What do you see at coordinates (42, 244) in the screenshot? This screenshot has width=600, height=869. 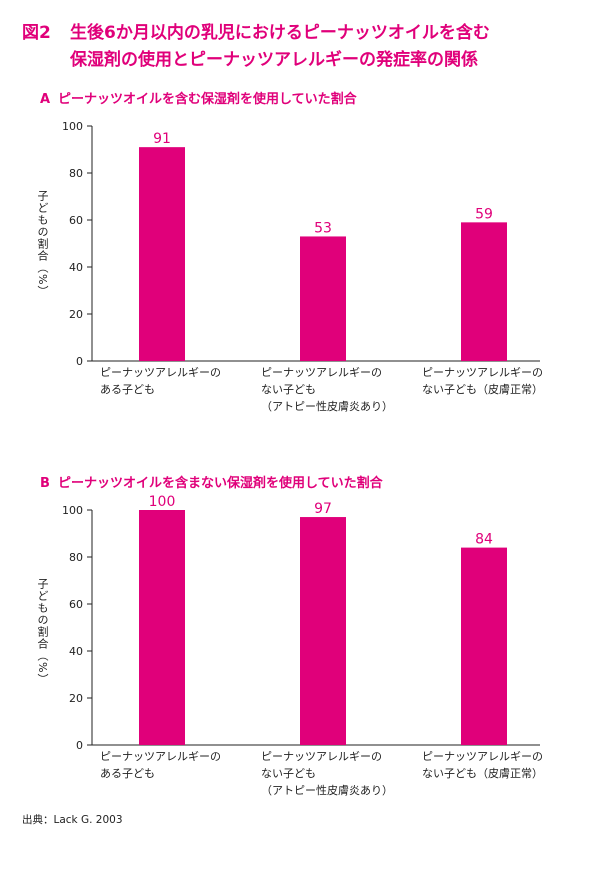 I see `panel-a-ylabel: 子どもの割合（%）` at bounding box center [42, 244].